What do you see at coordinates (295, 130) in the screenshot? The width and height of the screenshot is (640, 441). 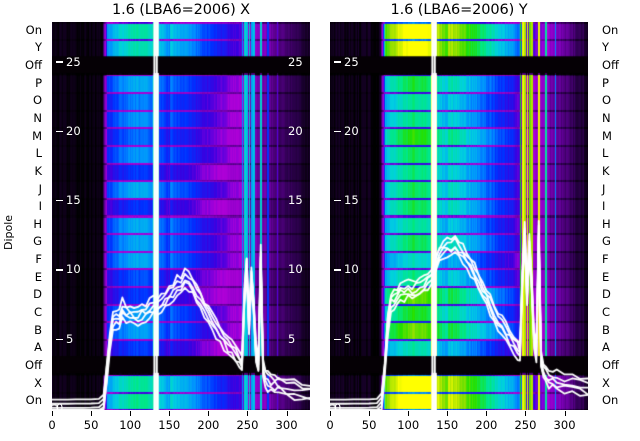 I see `inner-ytick-right-20: 20` at bounding box center [295, 130].